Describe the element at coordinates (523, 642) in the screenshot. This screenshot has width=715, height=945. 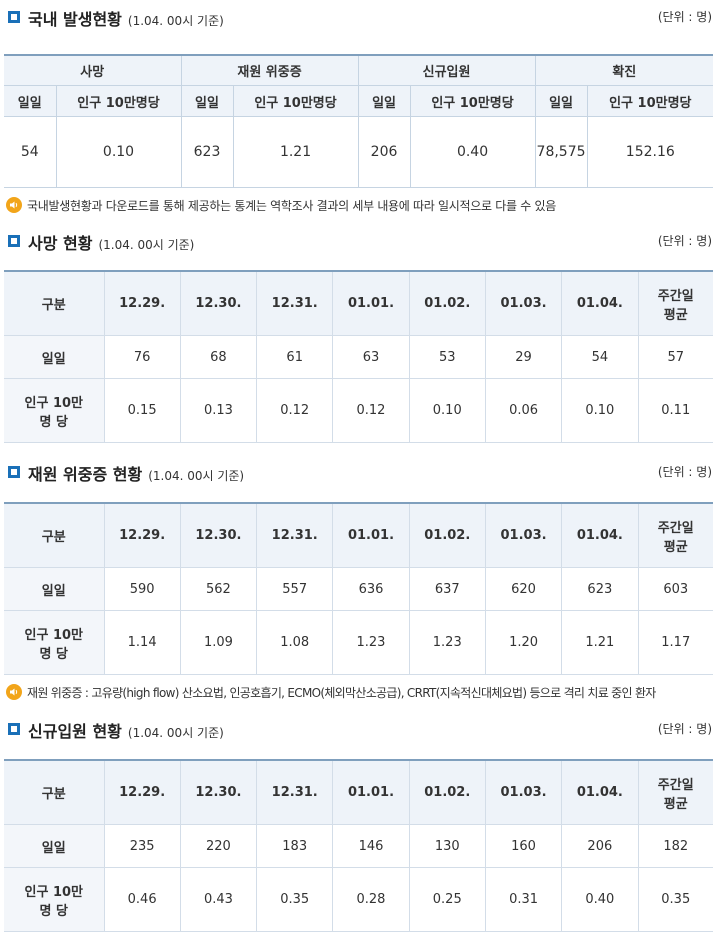
I see `table-cell: 1.20` at that location.